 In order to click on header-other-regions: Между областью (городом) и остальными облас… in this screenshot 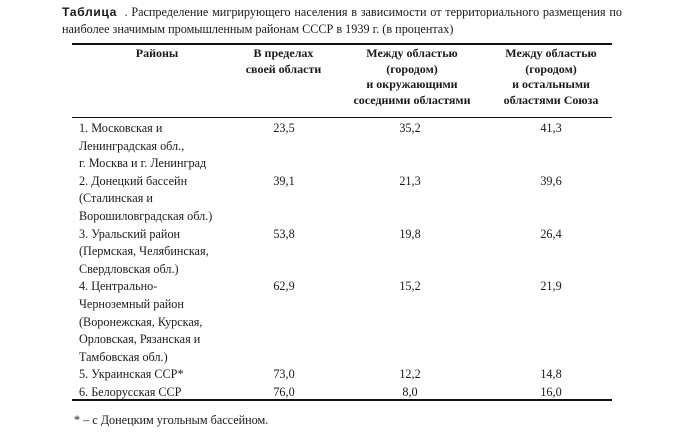, I will do `click(551, 77)`.